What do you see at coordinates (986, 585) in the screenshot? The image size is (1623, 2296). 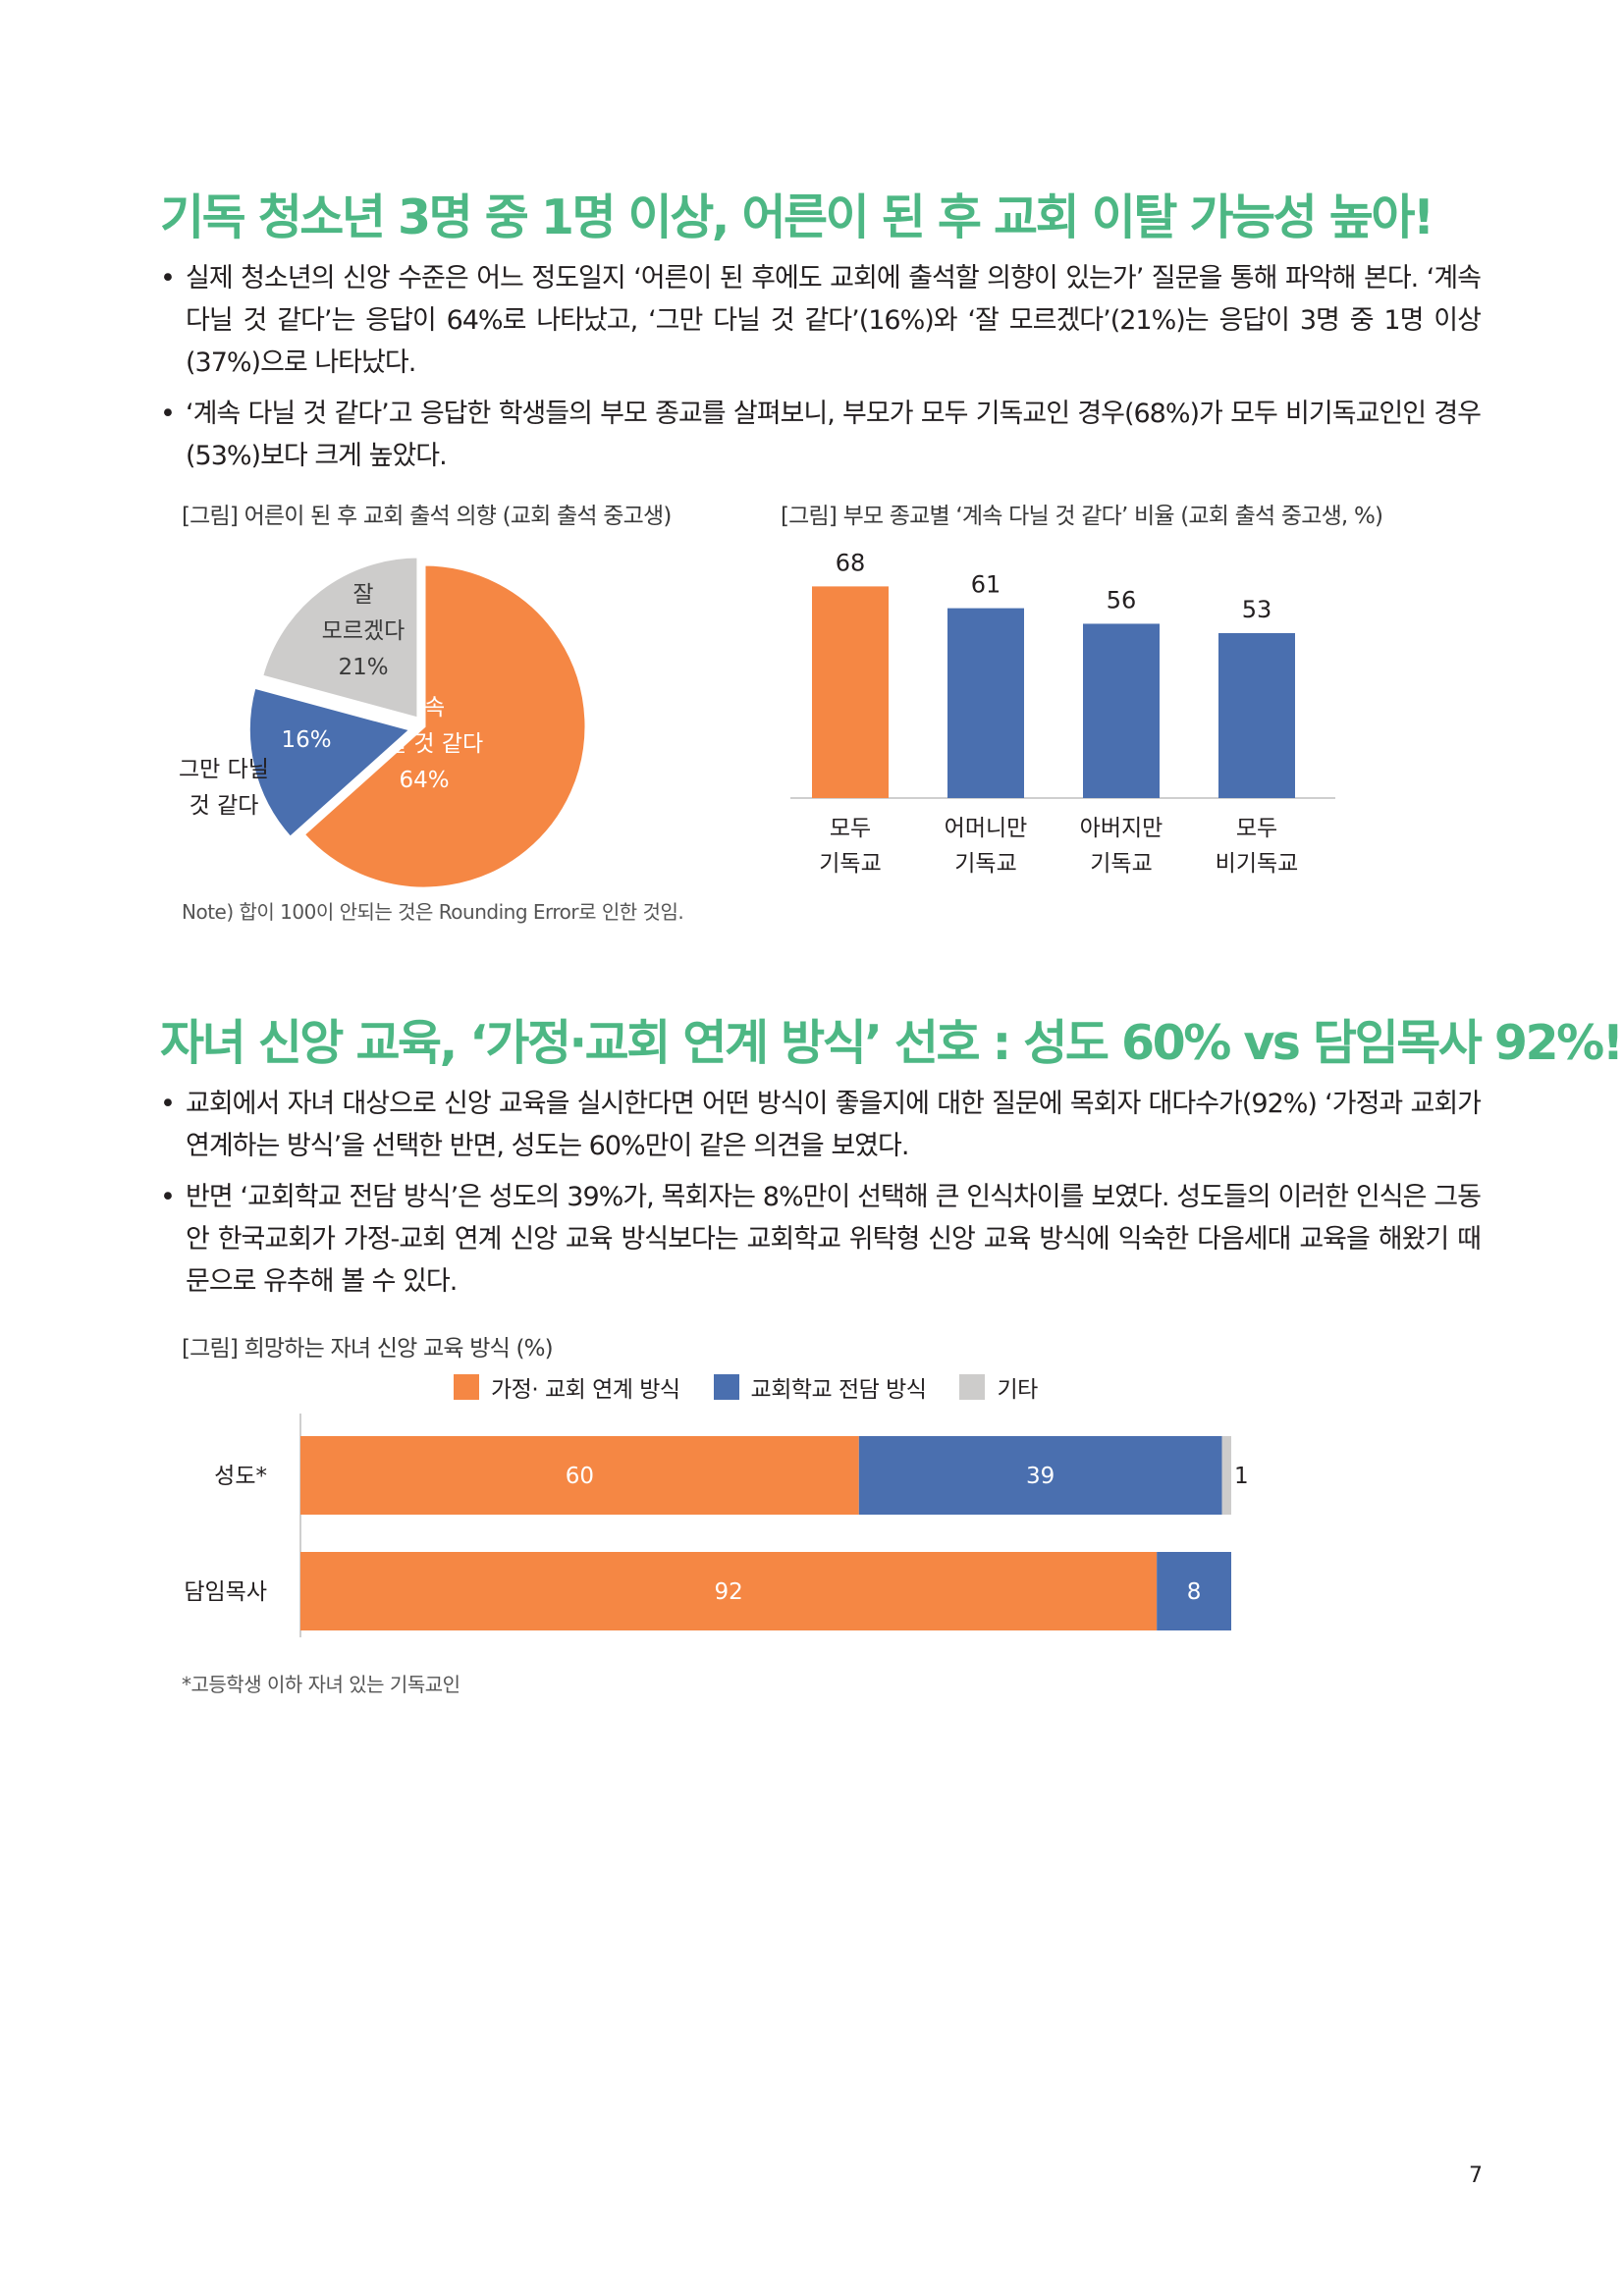 I see `bar-value-label: 61` at bounding box center [986, 585].